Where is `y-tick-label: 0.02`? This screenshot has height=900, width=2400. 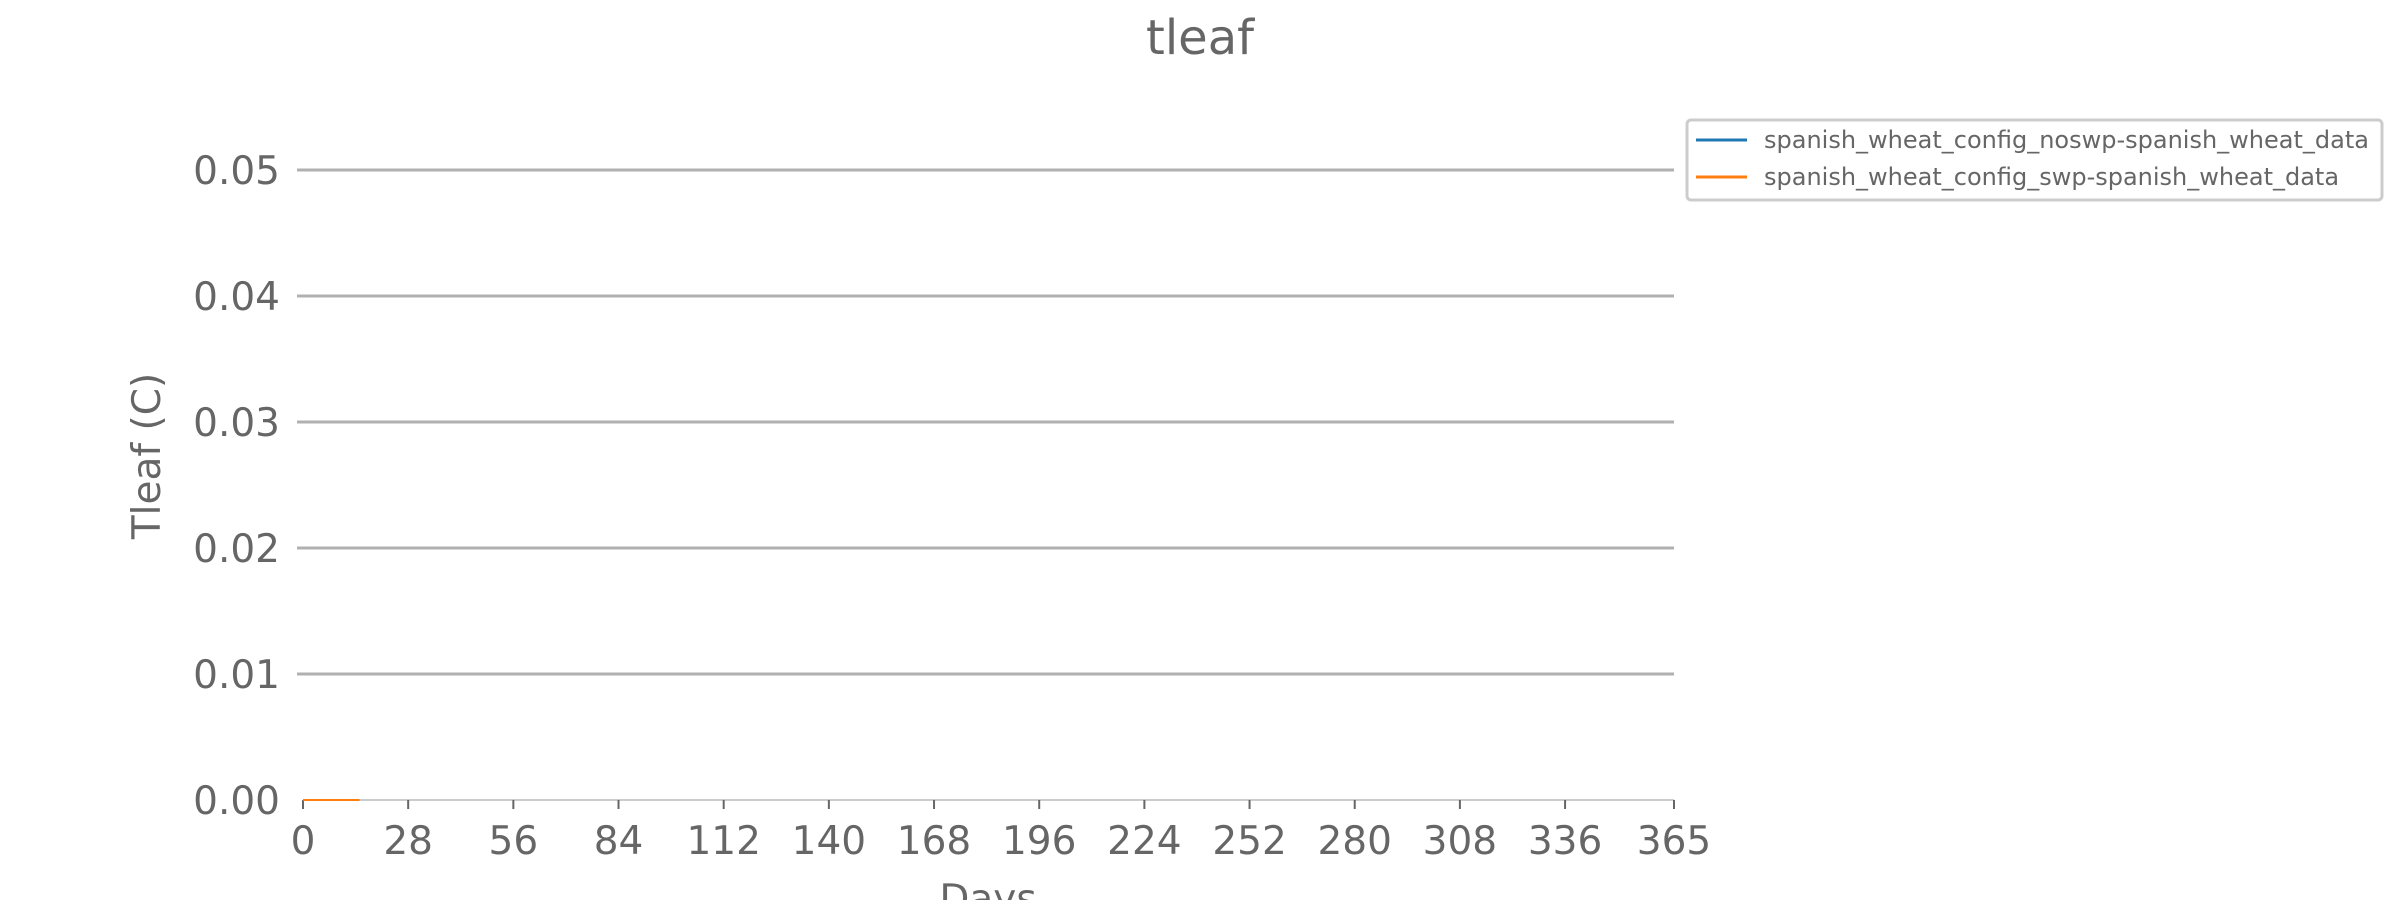
y-tick-label: 0.02 is located at coordinates (236, 549).